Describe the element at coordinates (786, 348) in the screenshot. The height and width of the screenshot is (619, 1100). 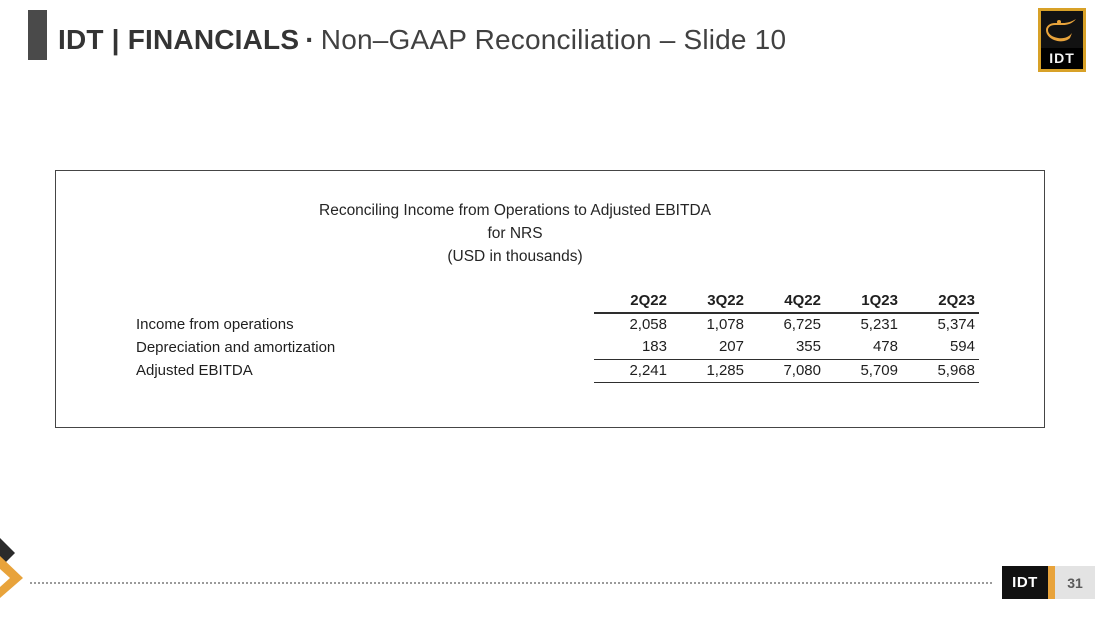
I see `cell-value: 355` at that location.